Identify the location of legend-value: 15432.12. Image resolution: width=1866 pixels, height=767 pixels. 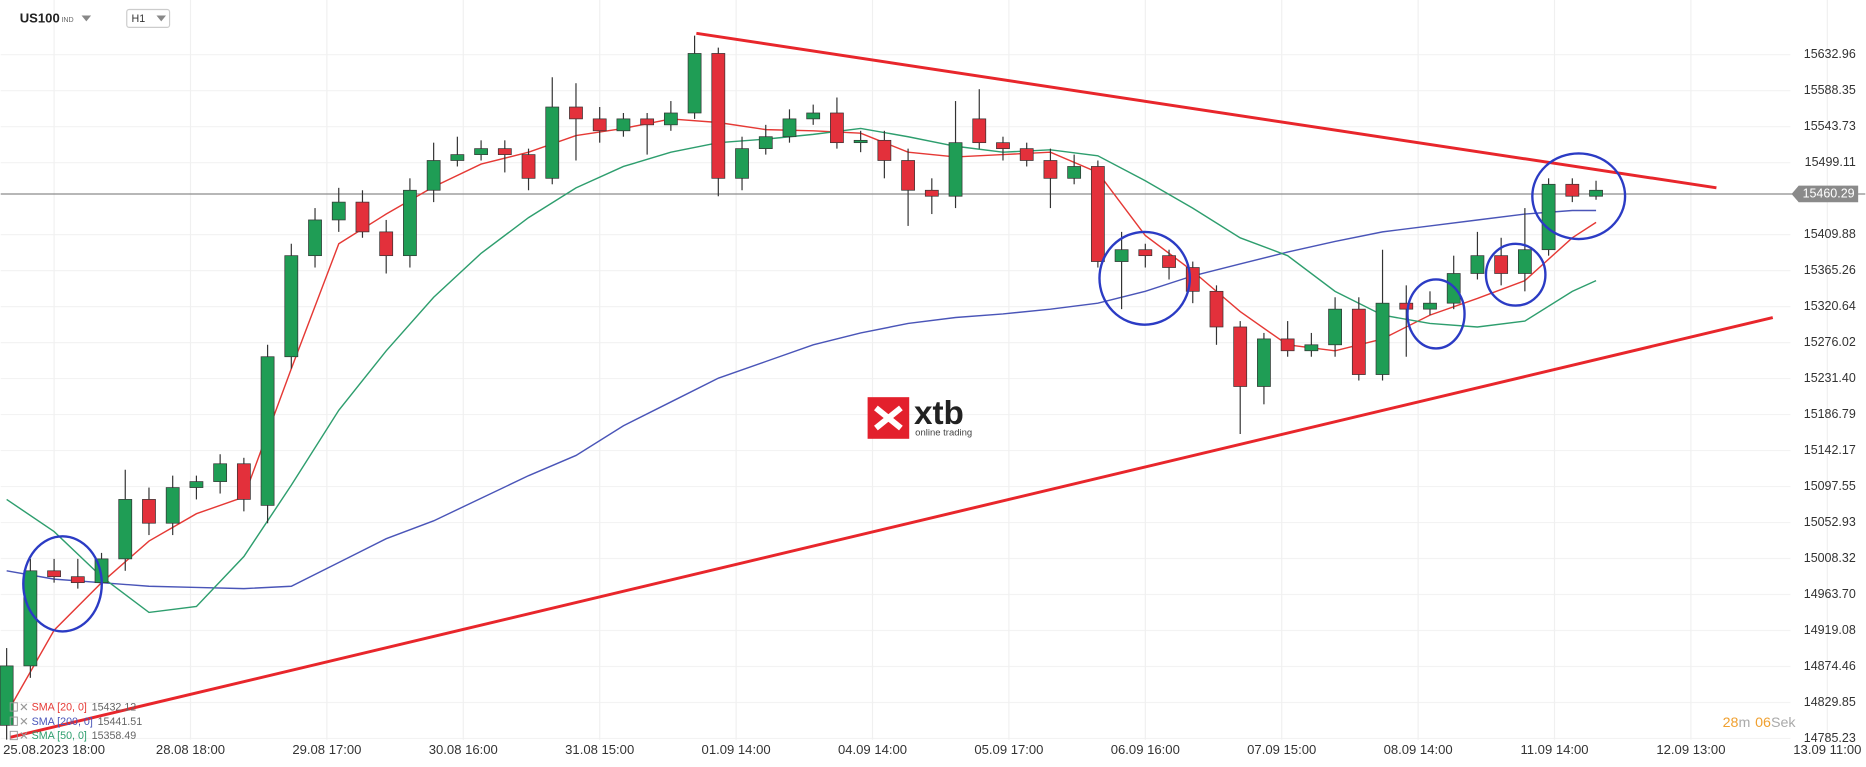
(114, 707).